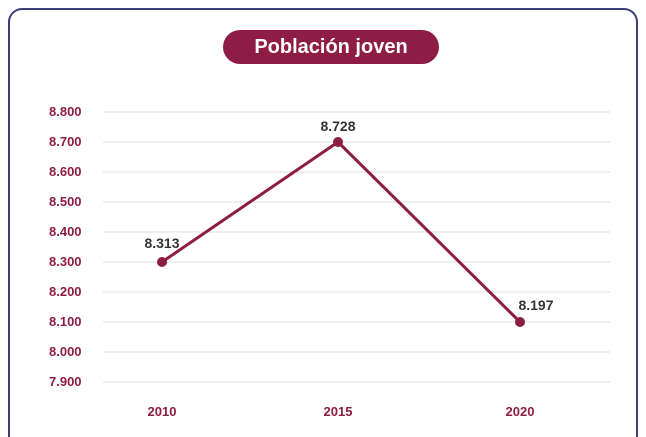  I want to click on x-tick-label: 2010, so click(162, 411).